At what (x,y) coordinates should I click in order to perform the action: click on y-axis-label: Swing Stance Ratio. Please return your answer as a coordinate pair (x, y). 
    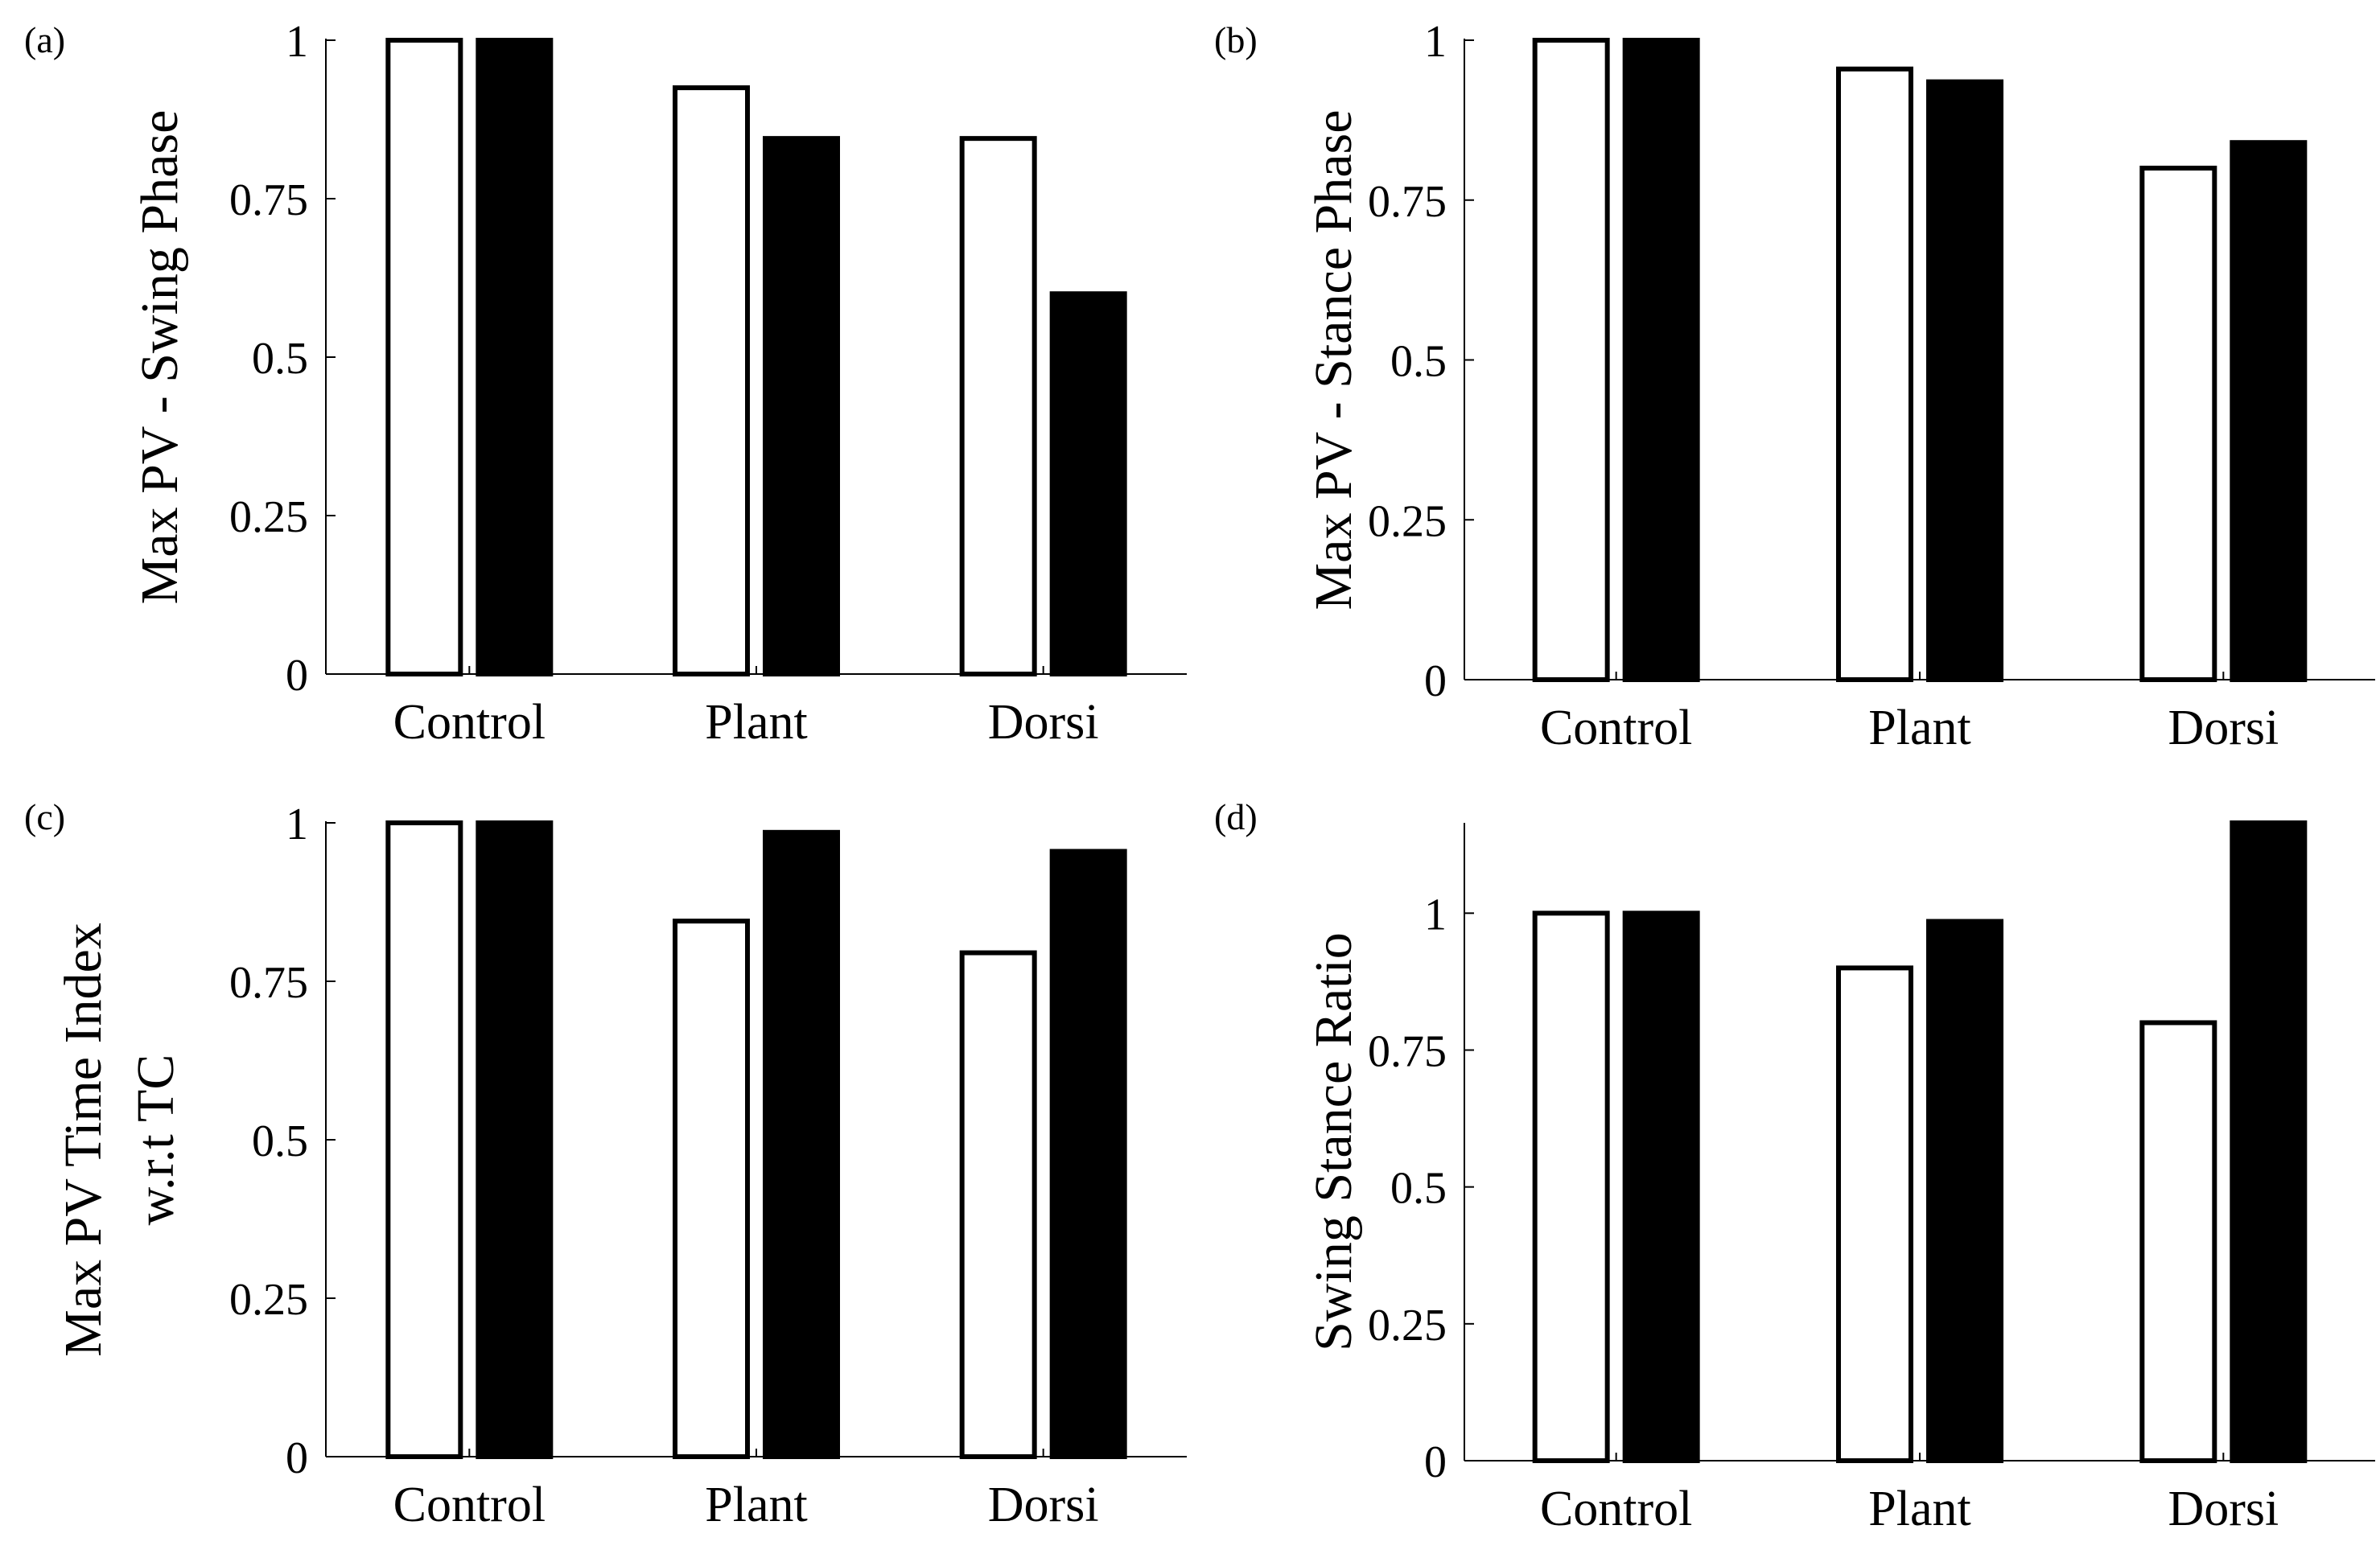
    Looking at the image, I should click on (1334, 1141).